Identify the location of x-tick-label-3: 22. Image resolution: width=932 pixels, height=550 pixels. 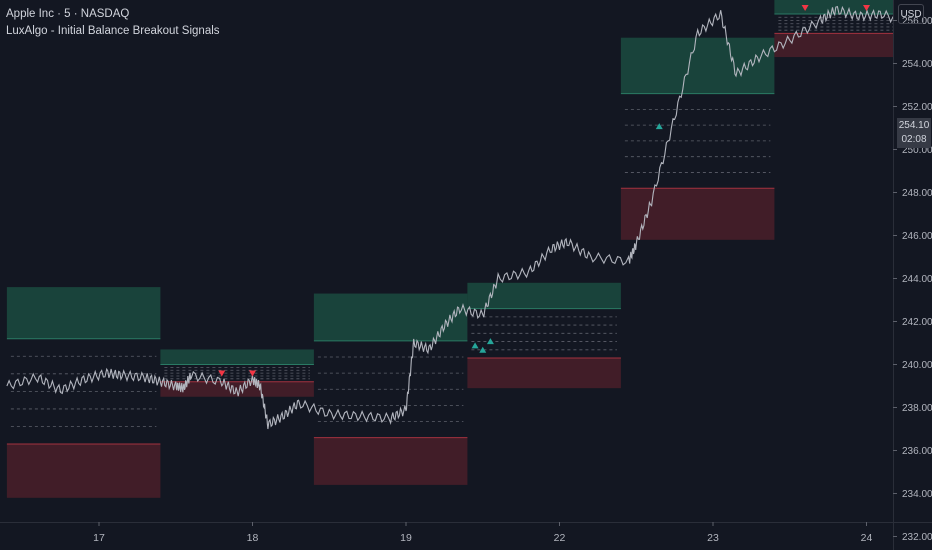
(560, 538).